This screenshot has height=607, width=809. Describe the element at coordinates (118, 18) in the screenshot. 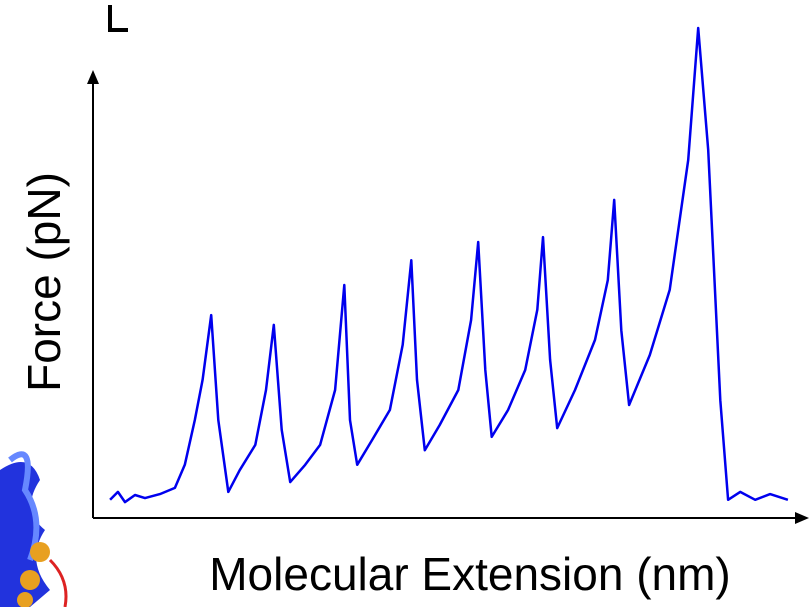

I see `title-fragment` at that location.